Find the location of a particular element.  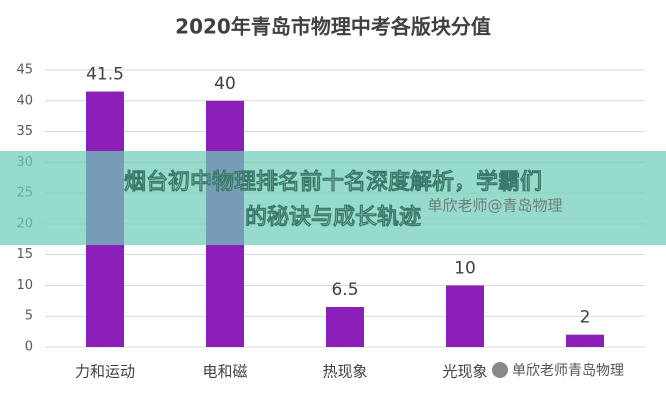

y-tick-label: 5 is located at coordinates (29, 316).